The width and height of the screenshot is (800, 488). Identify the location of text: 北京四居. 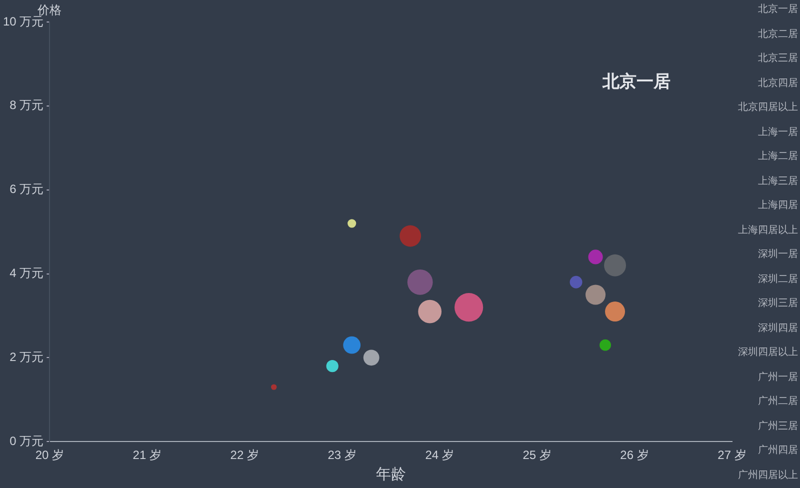
(777, 83).